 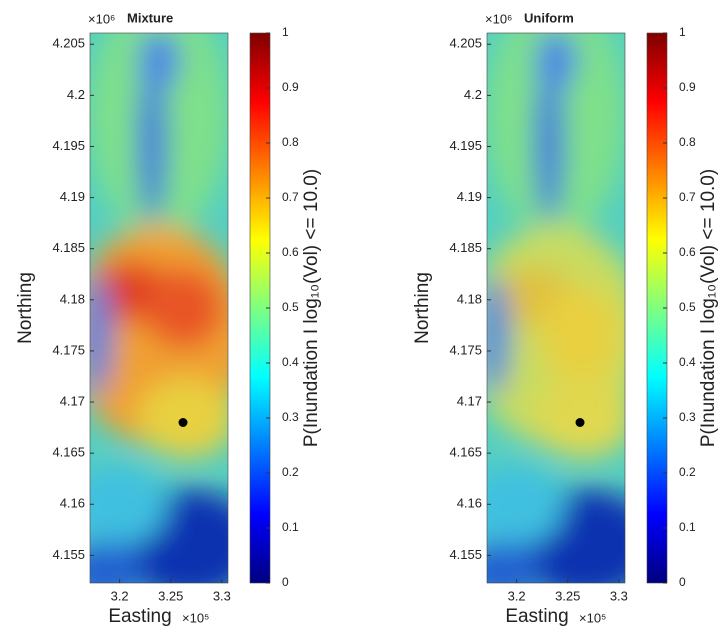 I want to click on panel-title: Uniform, so click(x=549, y=17).